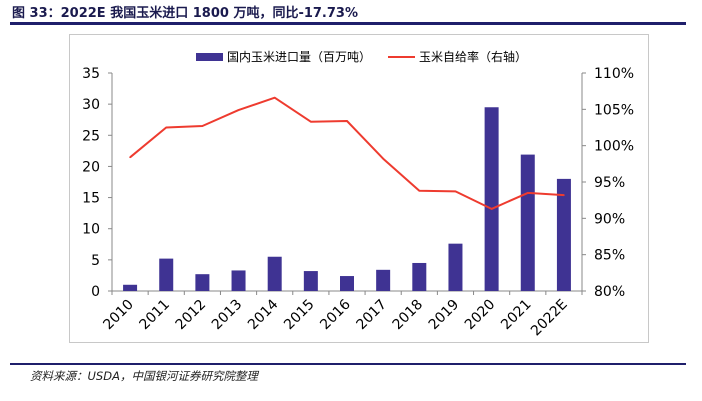 The height and width of the screenshot is (401, 702). Describe the element at coordinates (91, 167) in the screenshot. I see `left-tick-label: 20` at that location.